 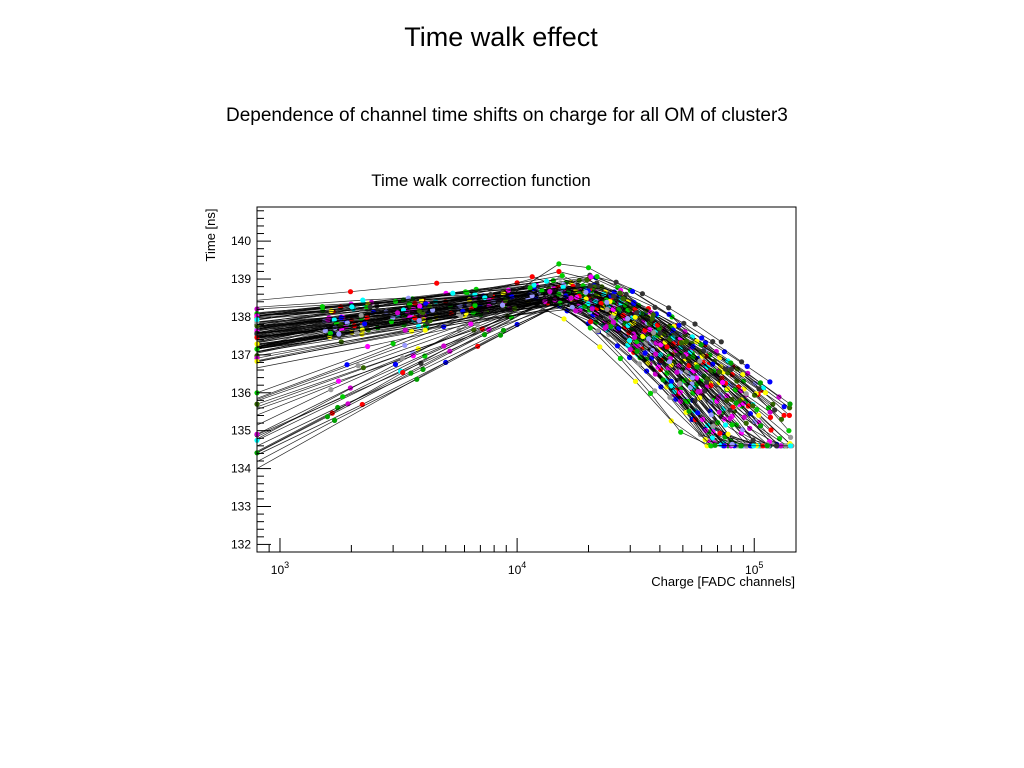 I want to click on series-line, so click(x=495, y=368).